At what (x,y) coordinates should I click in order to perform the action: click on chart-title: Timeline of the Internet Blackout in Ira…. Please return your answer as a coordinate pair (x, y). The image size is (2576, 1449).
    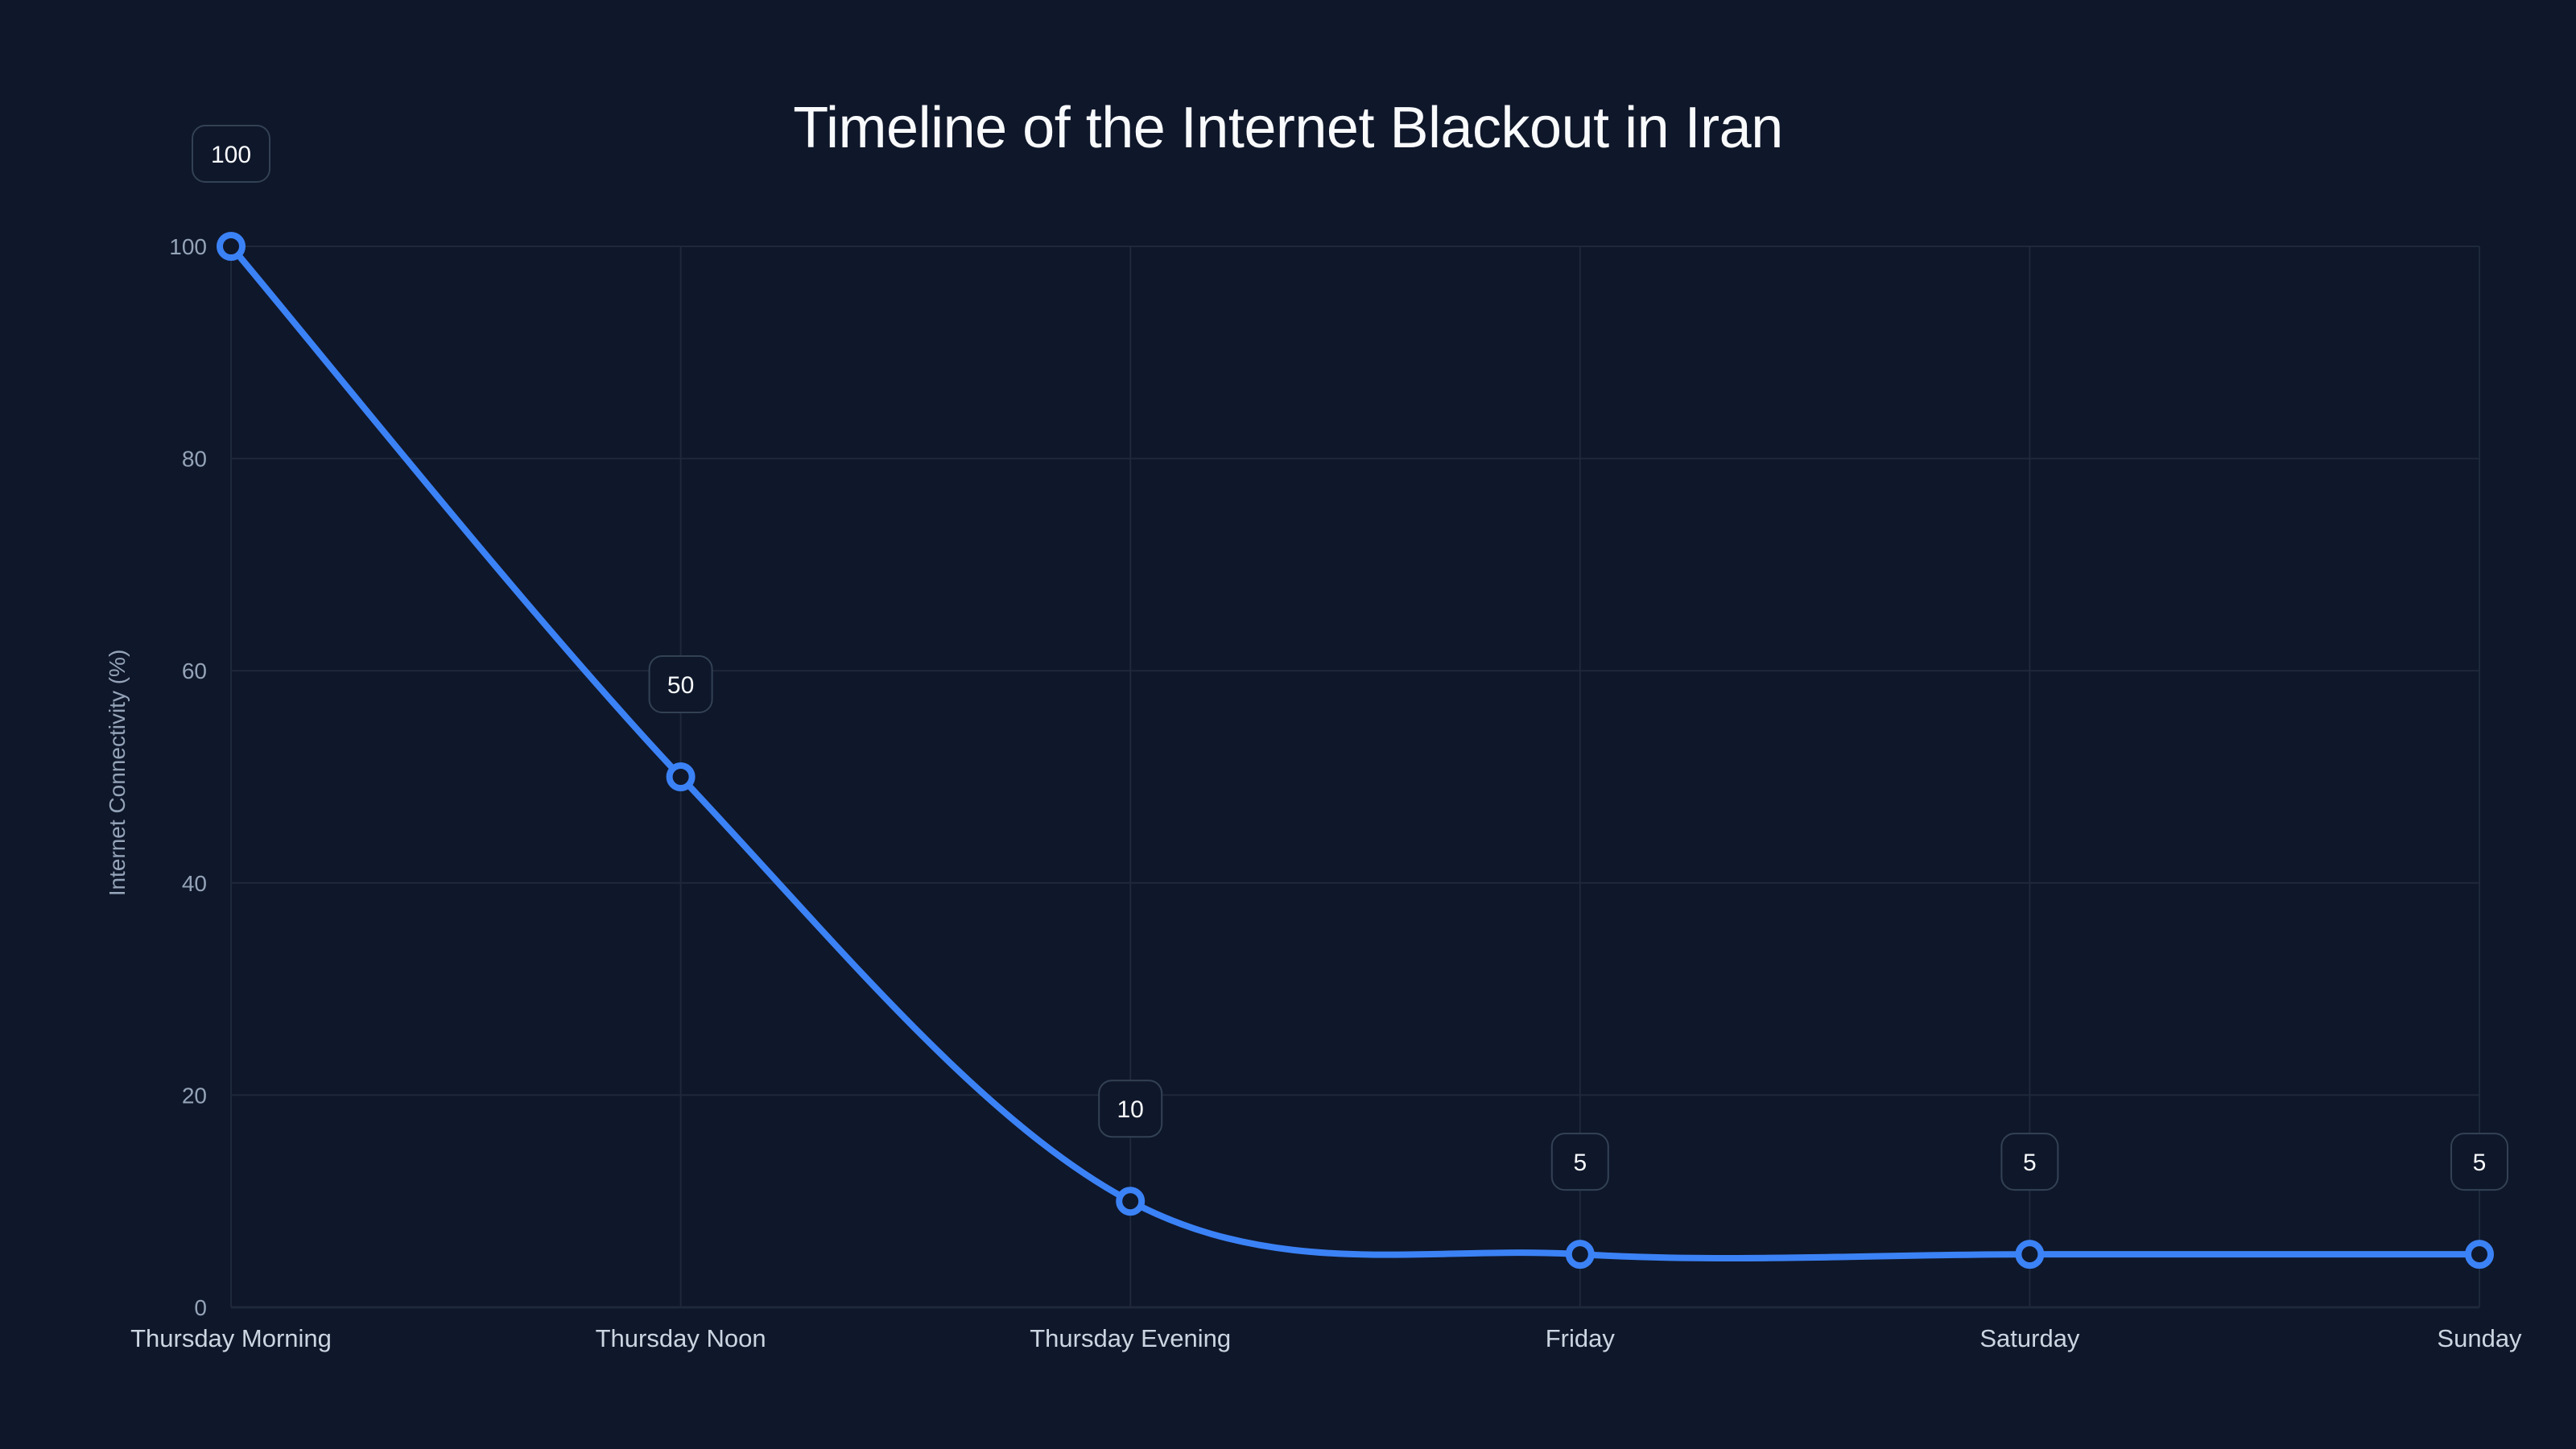
    Looking at the image, I should click on (1288, 128).